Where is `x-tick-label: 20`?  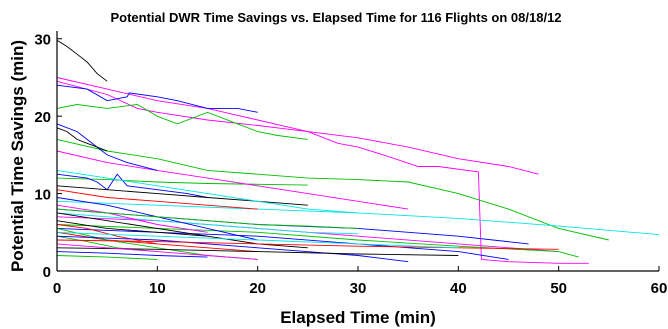
x-tick-label: 20 is located at coordinates (257, 288).